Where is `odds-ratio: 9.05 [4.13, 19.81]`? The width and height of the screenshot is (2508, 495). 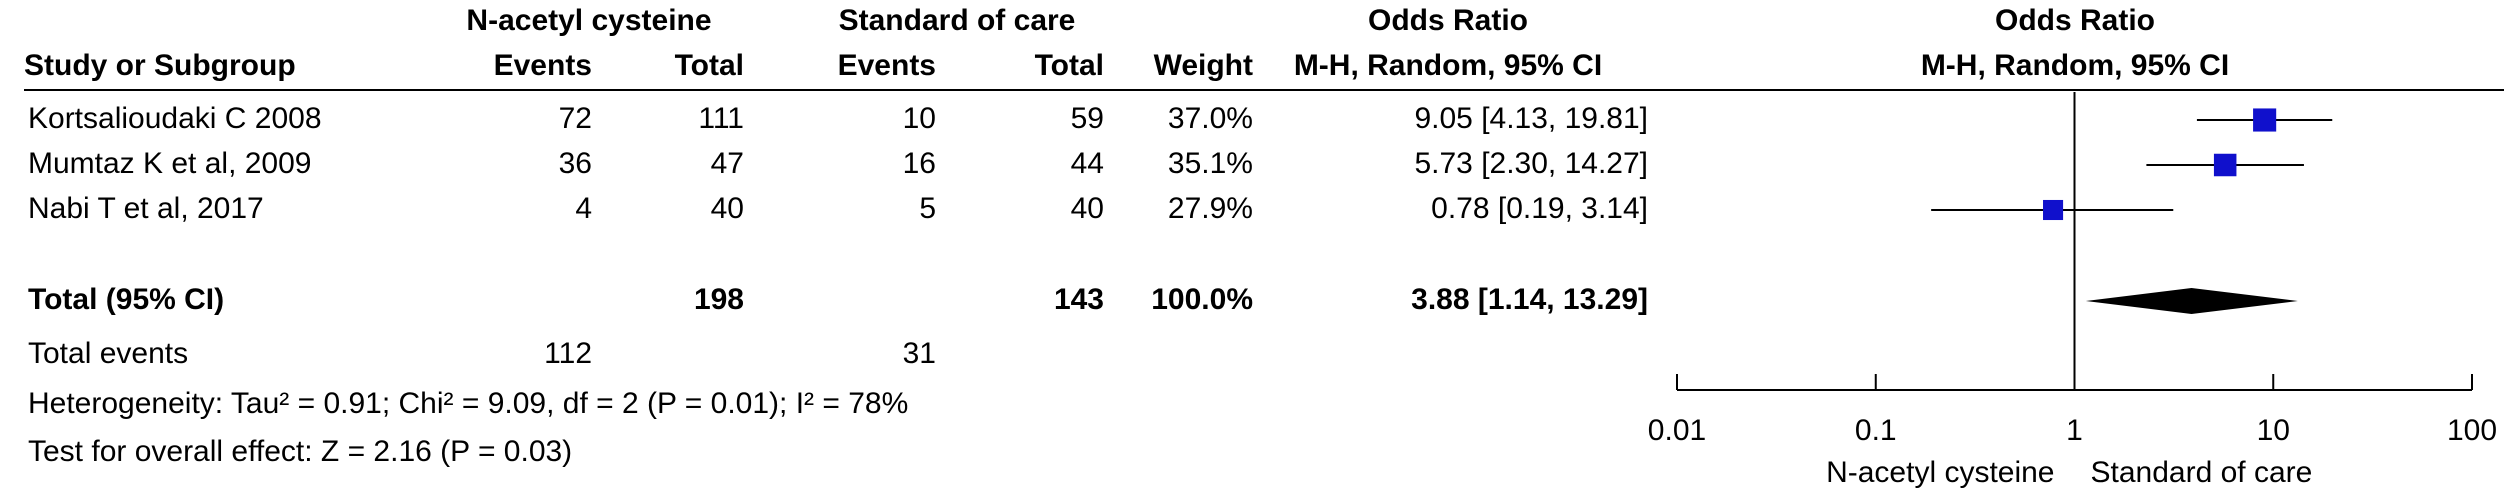
odds-ratio: 9.05 [4.13, 19.81] is located at coordinates (1531, 118).